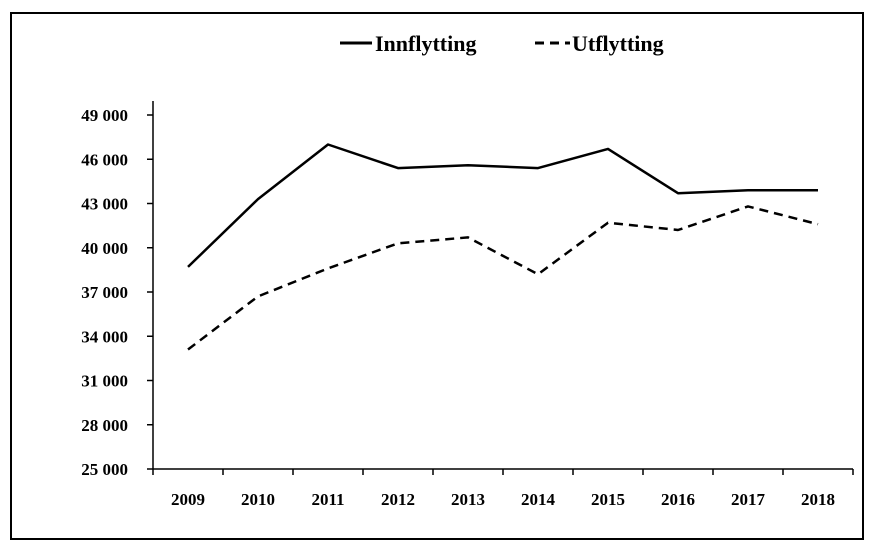 The height and width of the screenshot is (548, 876). Describe the element at coordinates (327, 499) in the screenshot. I see `x-tick-label: 2011` at that location.